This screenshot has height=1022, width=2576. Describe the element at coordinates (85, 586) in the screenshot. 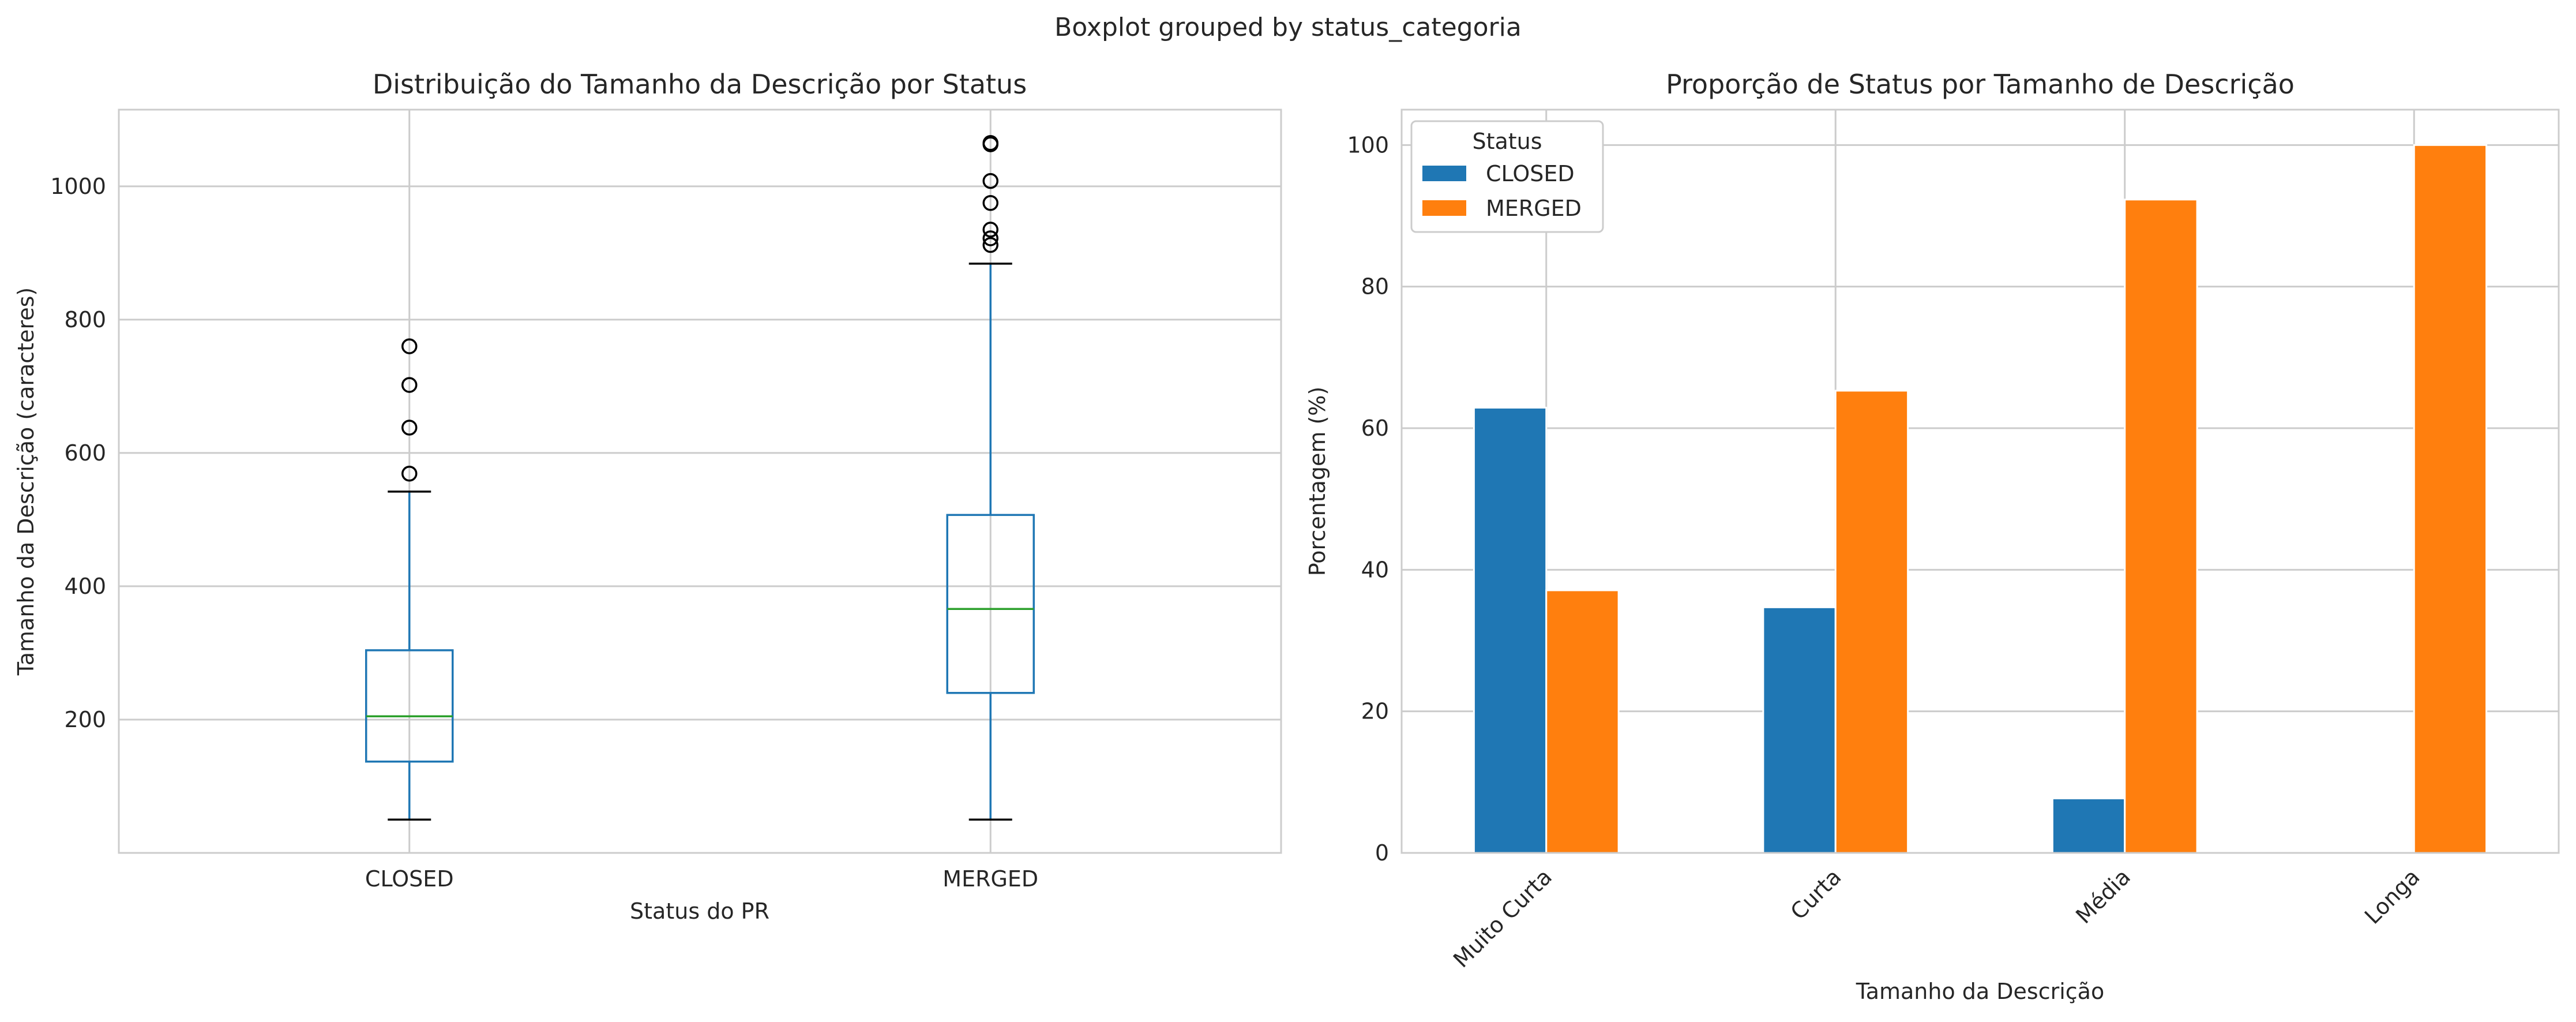

I see `boxplot-y-tick-label: 400` at that location.